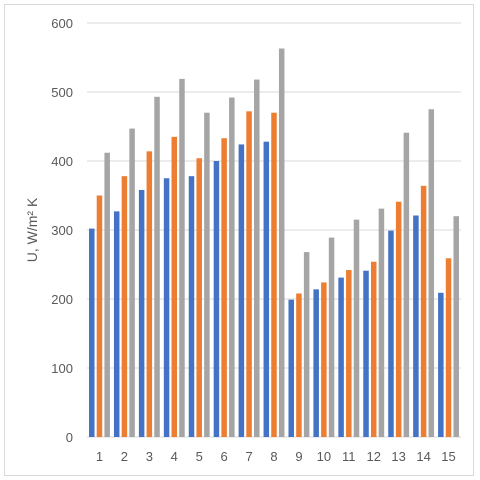 The width and height of the screenshot is (480, 480). I want to click on x-tick-label: 6, so click(224, 456).